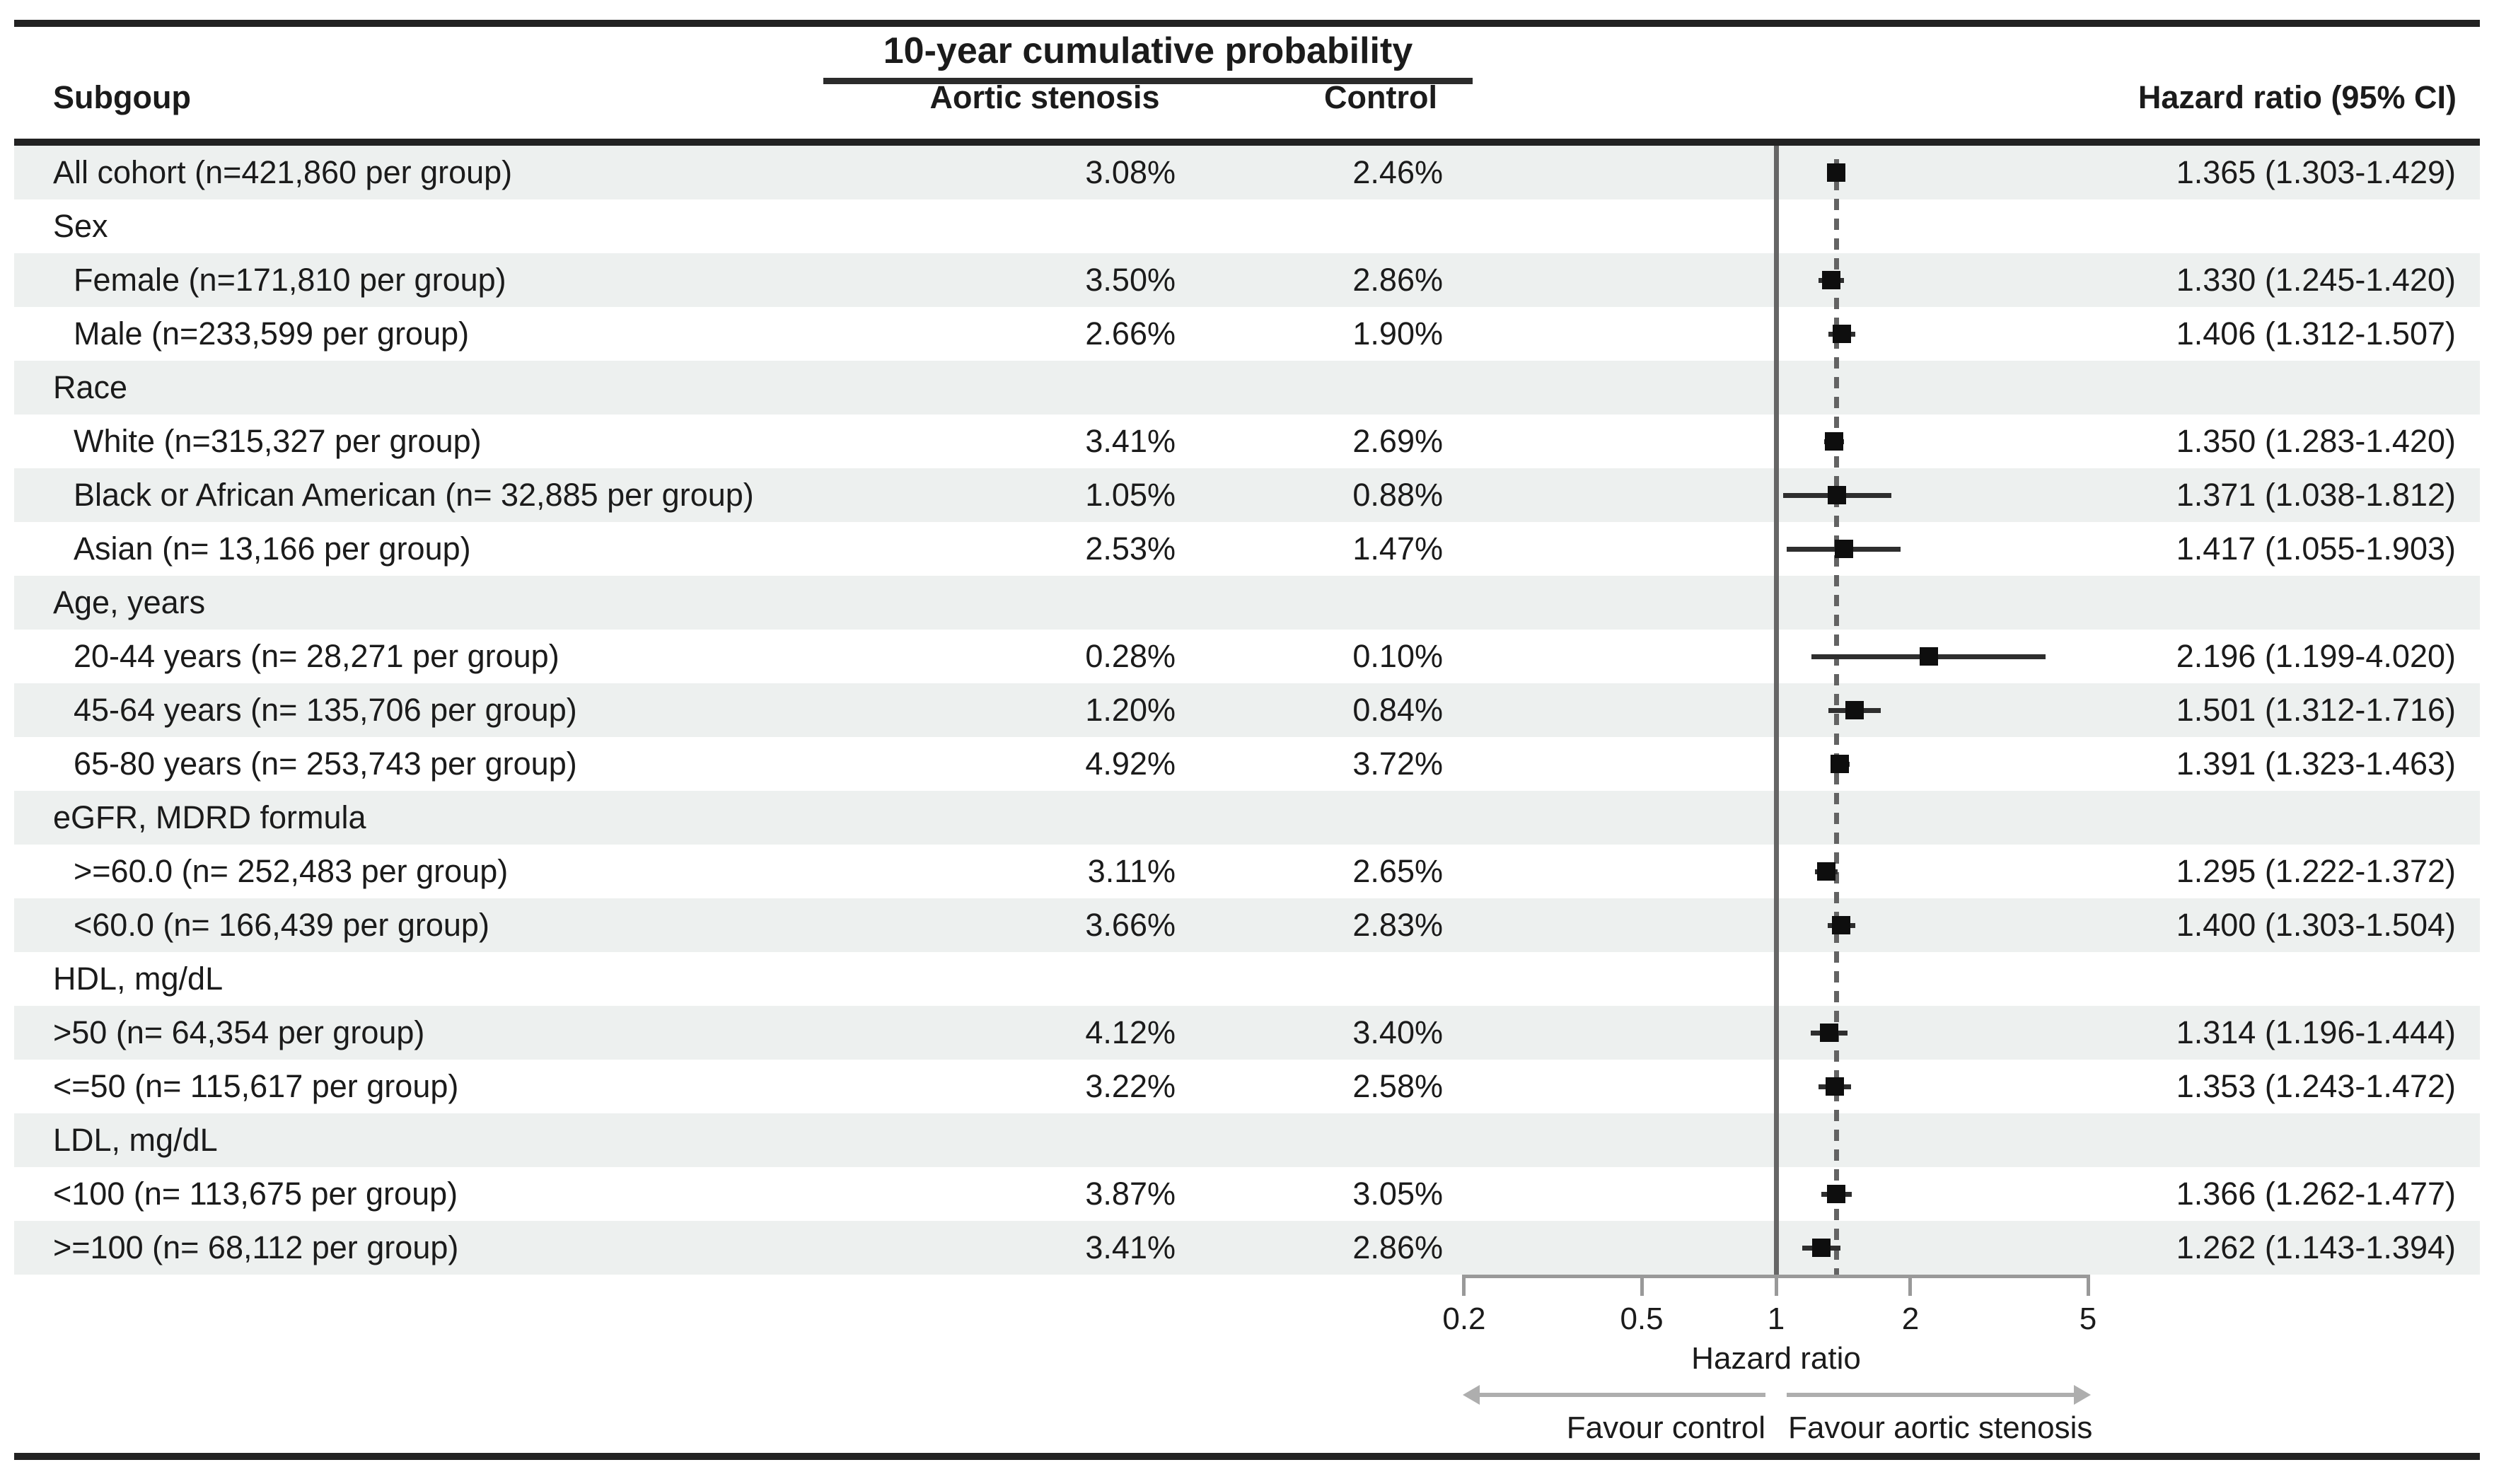 The width and height of the screenshot is (2494, 1484). I want to click on aortic-stenosis-value: 3.66%, so click(1130, 925).